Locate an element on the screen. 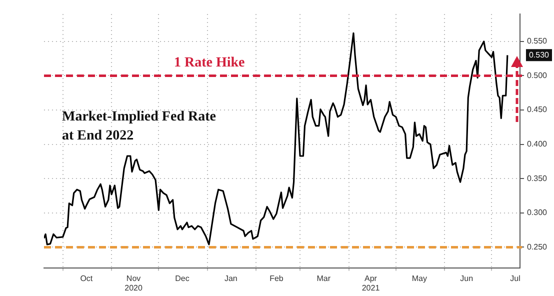  x-tick-label: Dec is located at coordinates (182, 278).